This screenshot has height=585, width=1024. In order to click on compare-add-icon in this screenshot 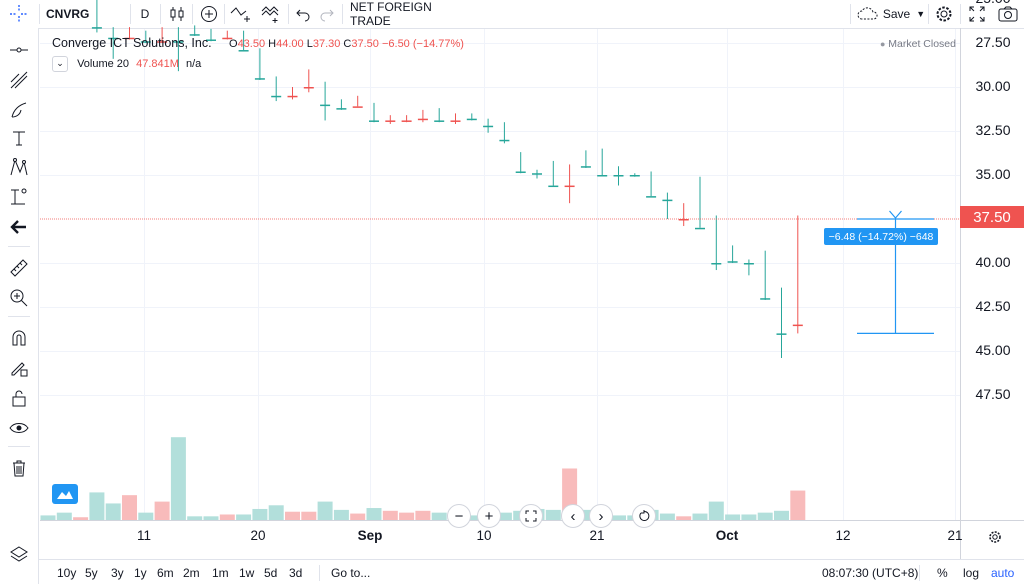, I will do `click(209, 14)`.